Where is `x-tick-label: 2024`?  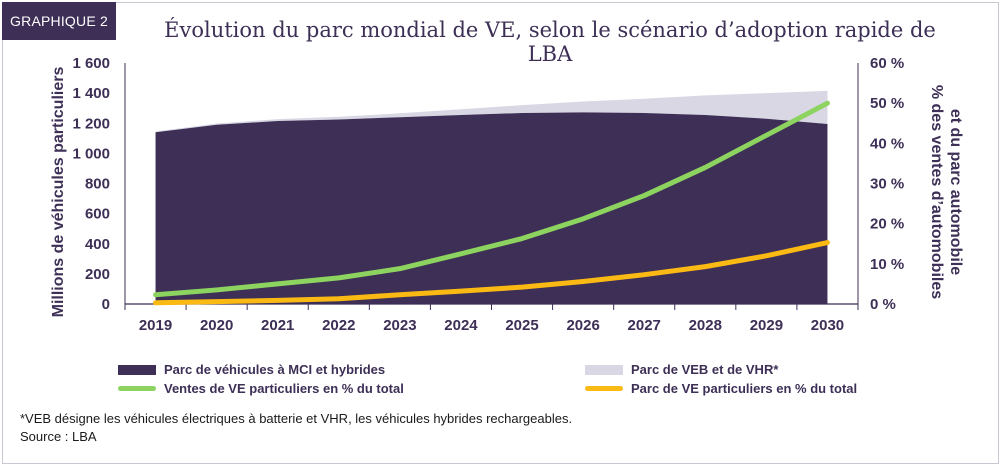
x-tick-label: 2024 is located at coordinates (461, 325).